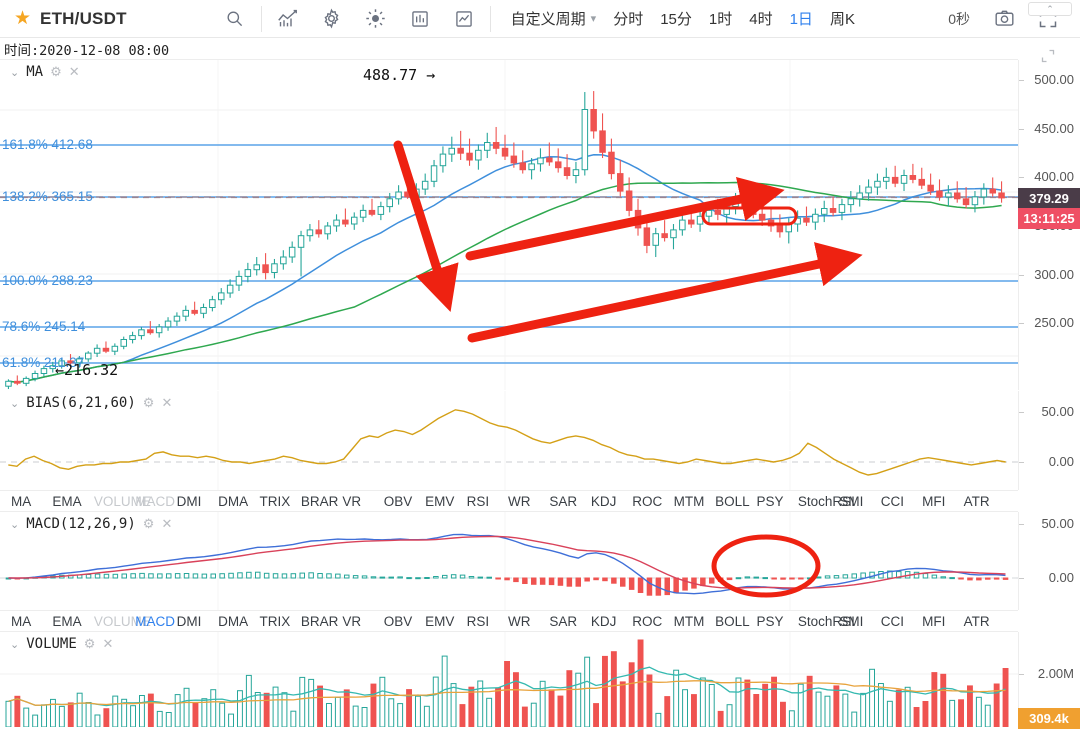  What do you see at coordinates (23, 18) in the screenshot?
I see `star-icon: ★` at bounding box center [23, 18].